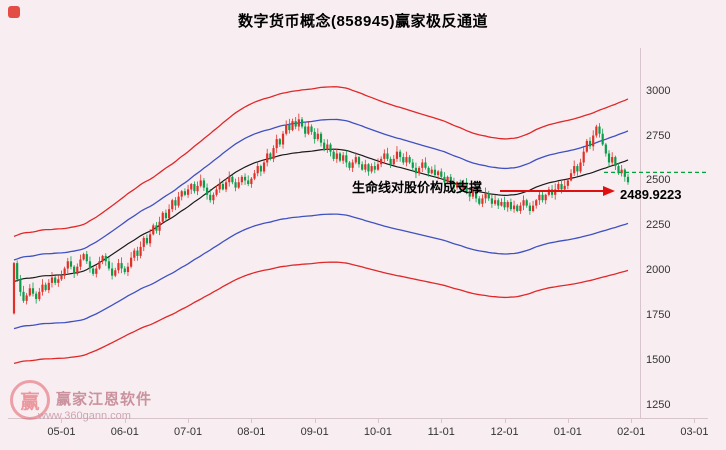  I want to click on watermark-brand: 赢家江恩软件, so click(104, 399).